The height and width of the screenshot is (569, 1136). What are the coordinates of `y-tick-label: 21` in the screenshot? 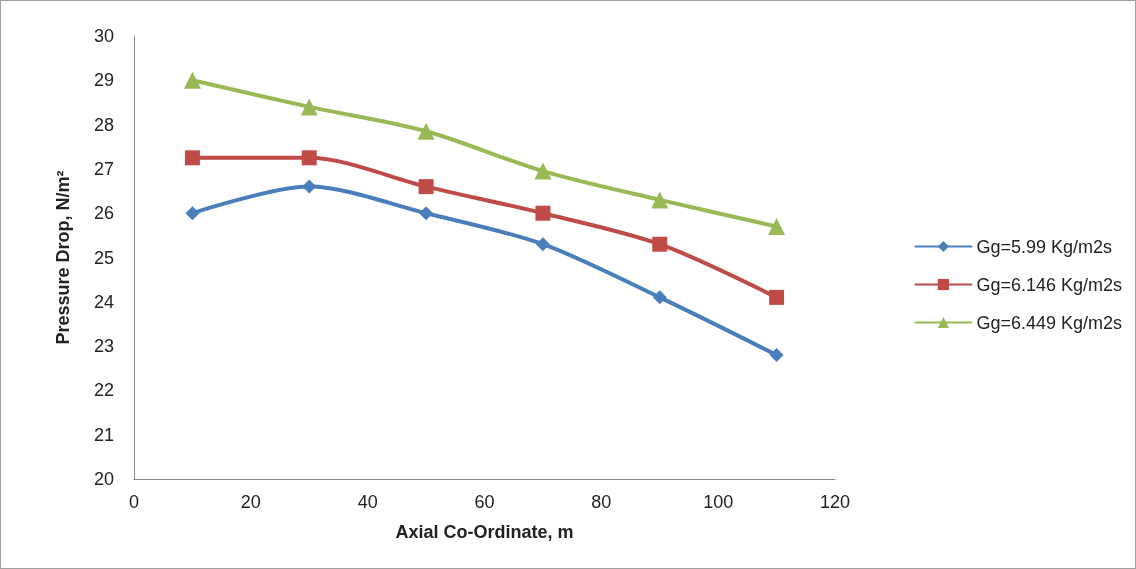 It's located at (103, 434).